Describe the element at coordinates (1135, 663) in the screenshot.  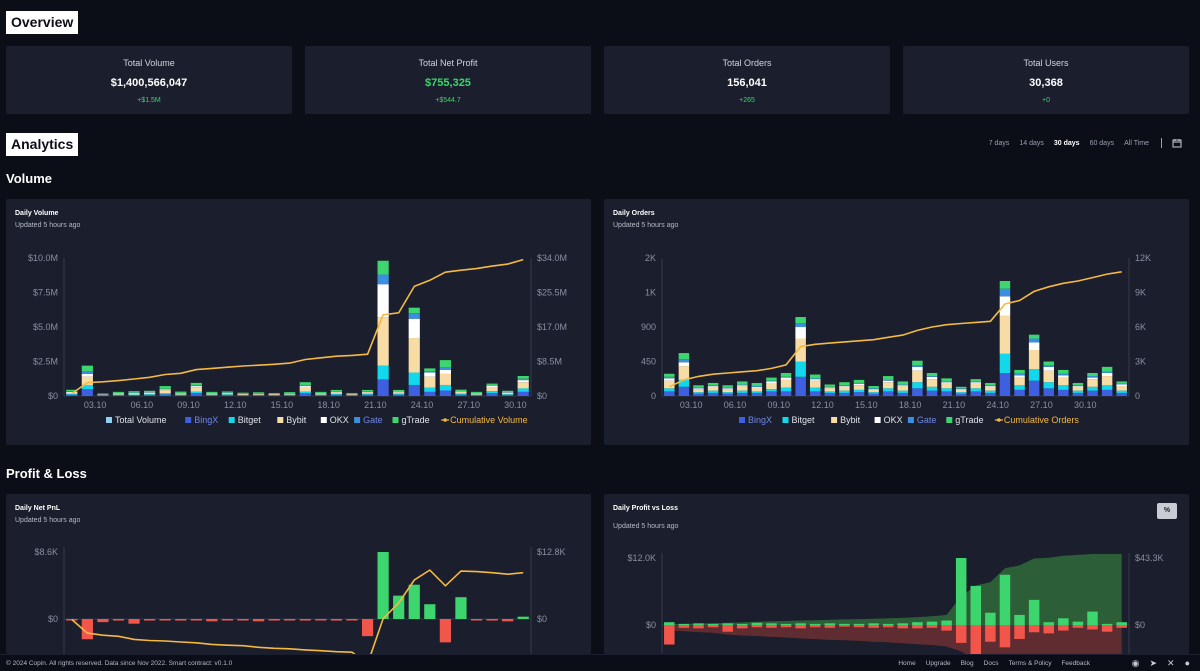
I see `discord-icon: ◉` at that location.